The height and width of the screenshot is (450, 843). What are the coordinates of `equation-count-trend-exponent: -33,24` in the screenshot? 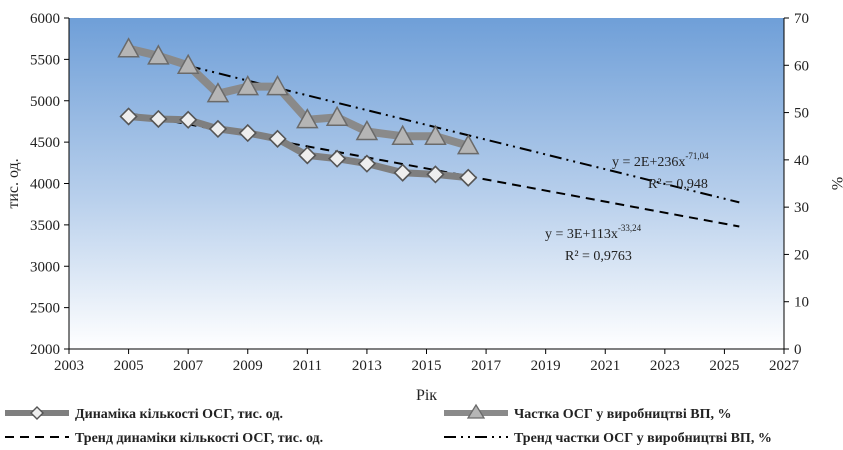 It's located at (630, 228).